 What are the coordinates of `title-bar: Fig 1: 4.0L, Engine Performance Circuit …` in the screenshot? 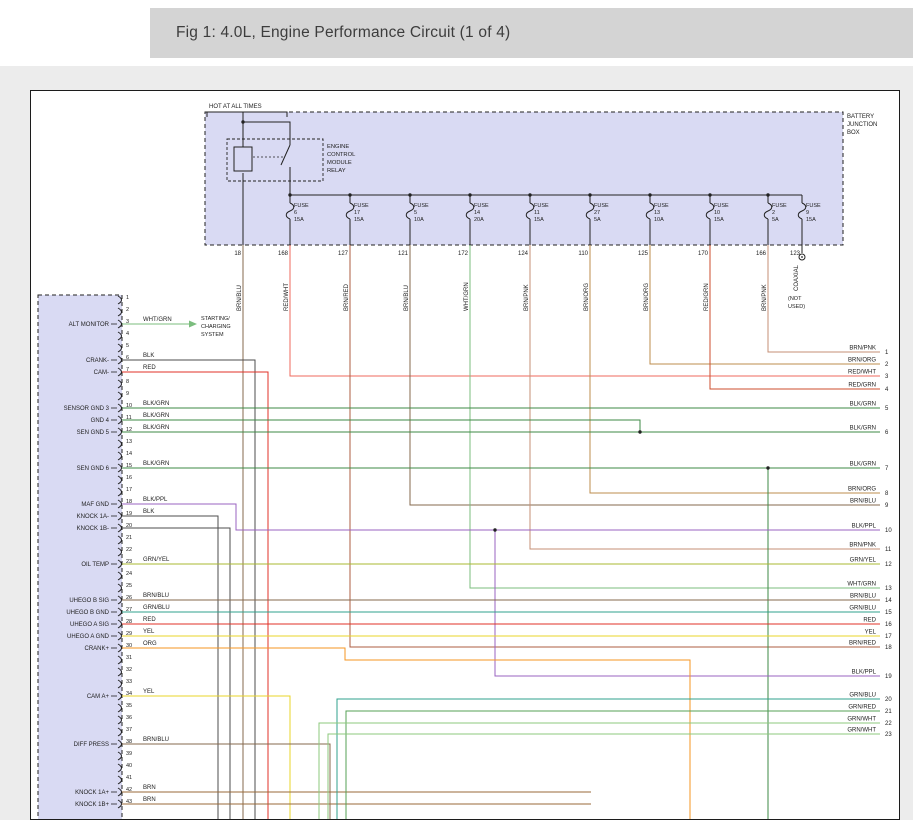 It's located at (531, 33).